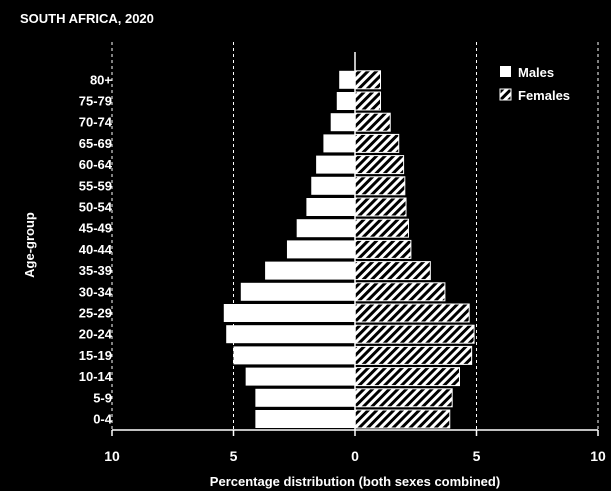 This screenshot has width=611, height=491. What do you see at coordinates (95, 185) in the screenshot?
I see `y-tick-label: 55-59` at bounding box center [95, 185].